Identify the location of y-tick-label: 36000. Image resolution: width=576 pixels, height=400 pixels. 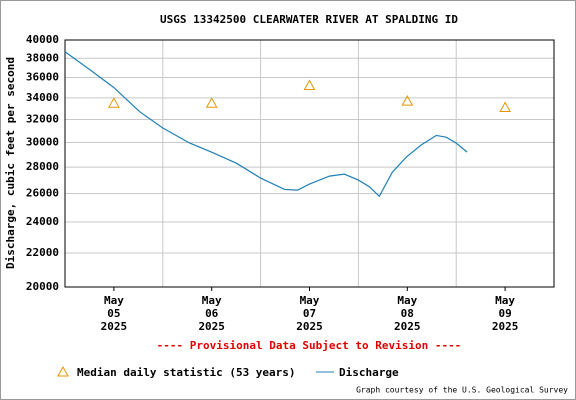
(42, 77).